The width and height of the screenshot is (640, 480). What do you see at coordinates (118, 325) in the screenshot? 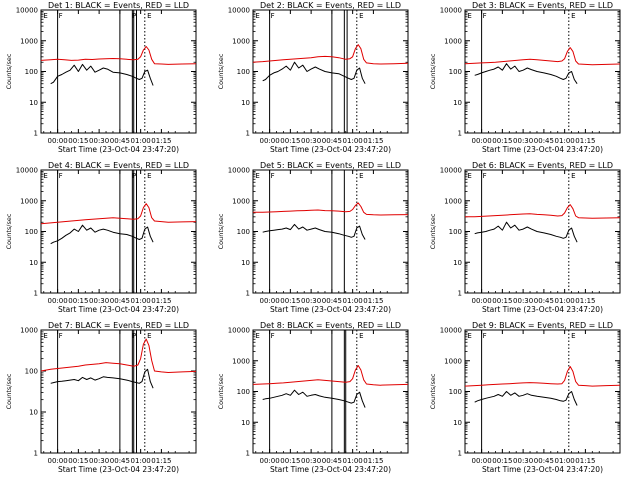
I see `chart-title: Det 7: BLACK = Events, RED = LLD` at bounding box center [118, 325].